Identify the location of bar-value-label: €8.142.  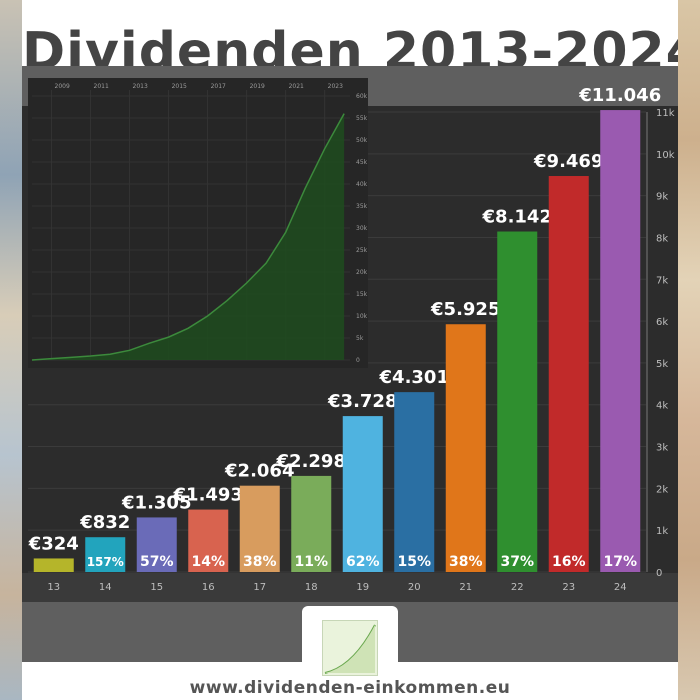
(517, 217).